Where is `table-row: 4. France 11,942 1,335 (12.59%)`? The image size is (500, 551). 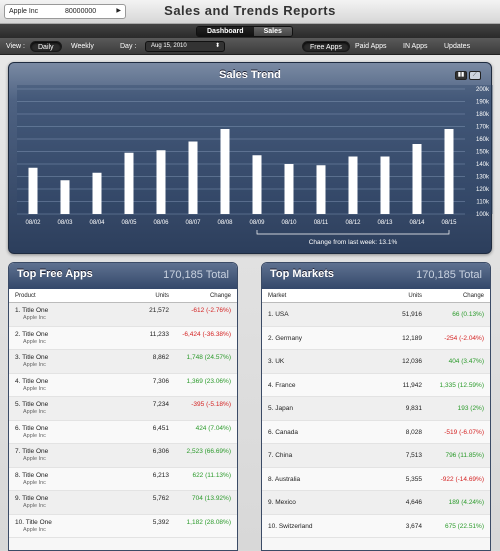 table-row: 4. France 11,942 1,335 (12.59%) is located at coordinates (376, 385).